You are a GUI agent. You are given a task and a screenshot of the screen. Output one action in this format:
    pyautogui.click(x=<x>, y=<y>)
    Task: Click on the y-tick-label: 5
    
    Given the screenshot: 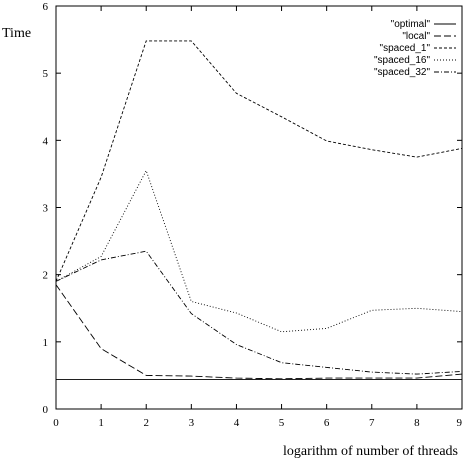 What is the action you would take?
    pyautogui.click(x=46, y=74)
    